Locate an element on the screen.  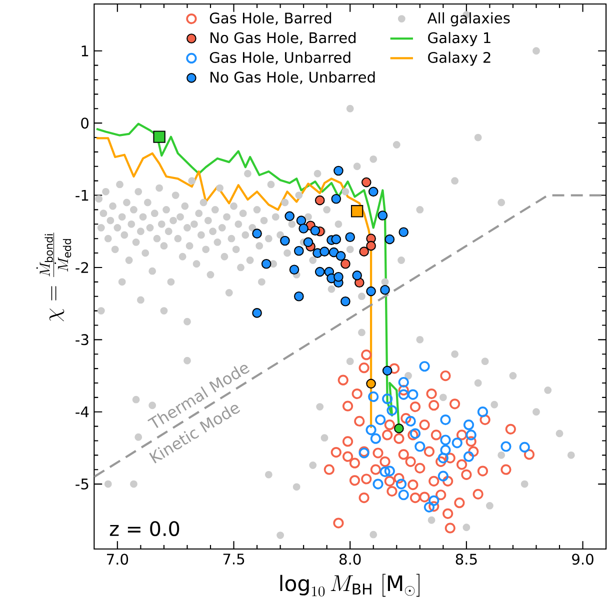
legend-label: No Gas Hole, Barred is located at coordinates (283, 38).